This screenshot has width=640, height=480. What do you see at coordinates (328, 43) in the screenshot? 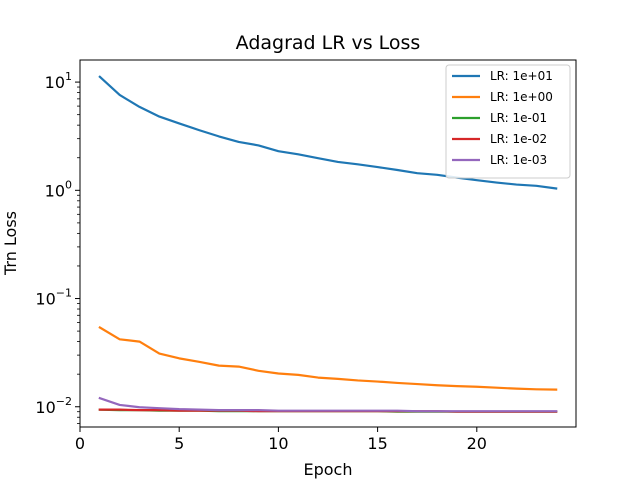
I see `chart-title: Adagrad LR vs Loss` at bounding box center [328, 43].